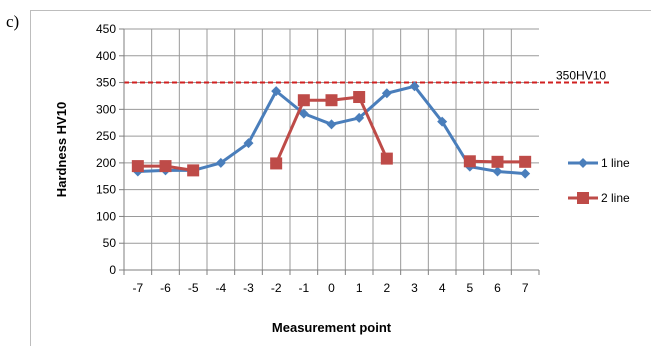  I want to click on x-tick-label: 2, so click(386, 288).